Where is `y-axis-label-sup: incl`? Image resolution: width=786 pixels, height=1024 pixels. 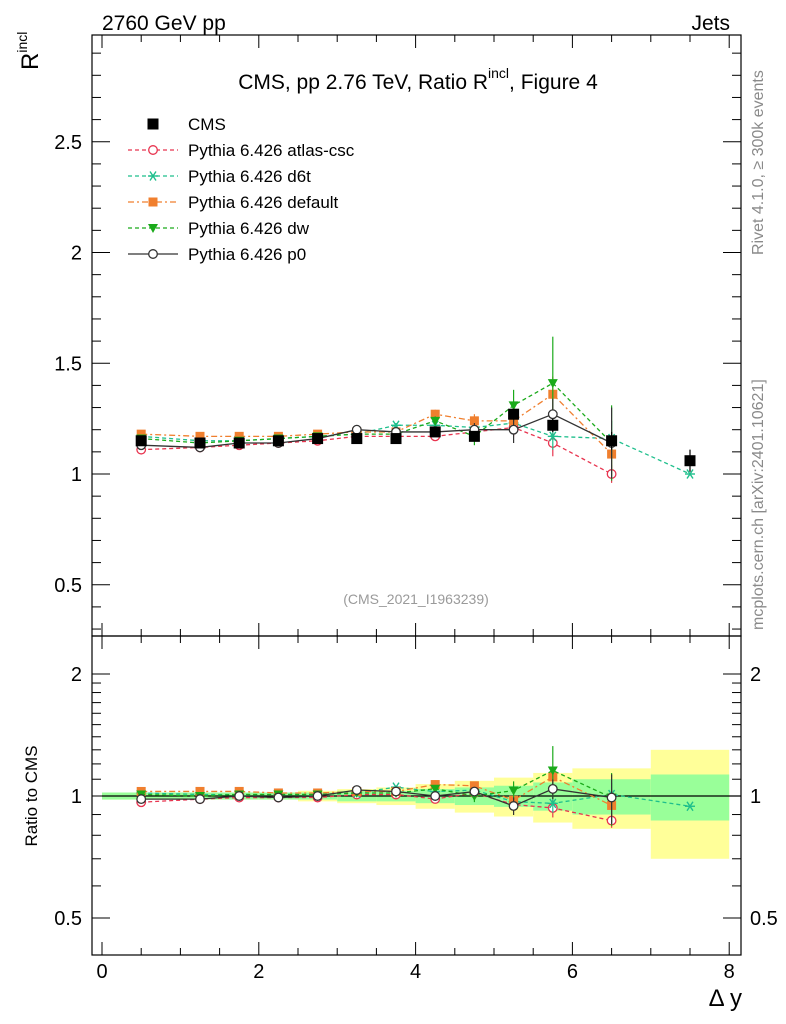 y-axis-label-sup: incl is located at coordinates (22, 42).